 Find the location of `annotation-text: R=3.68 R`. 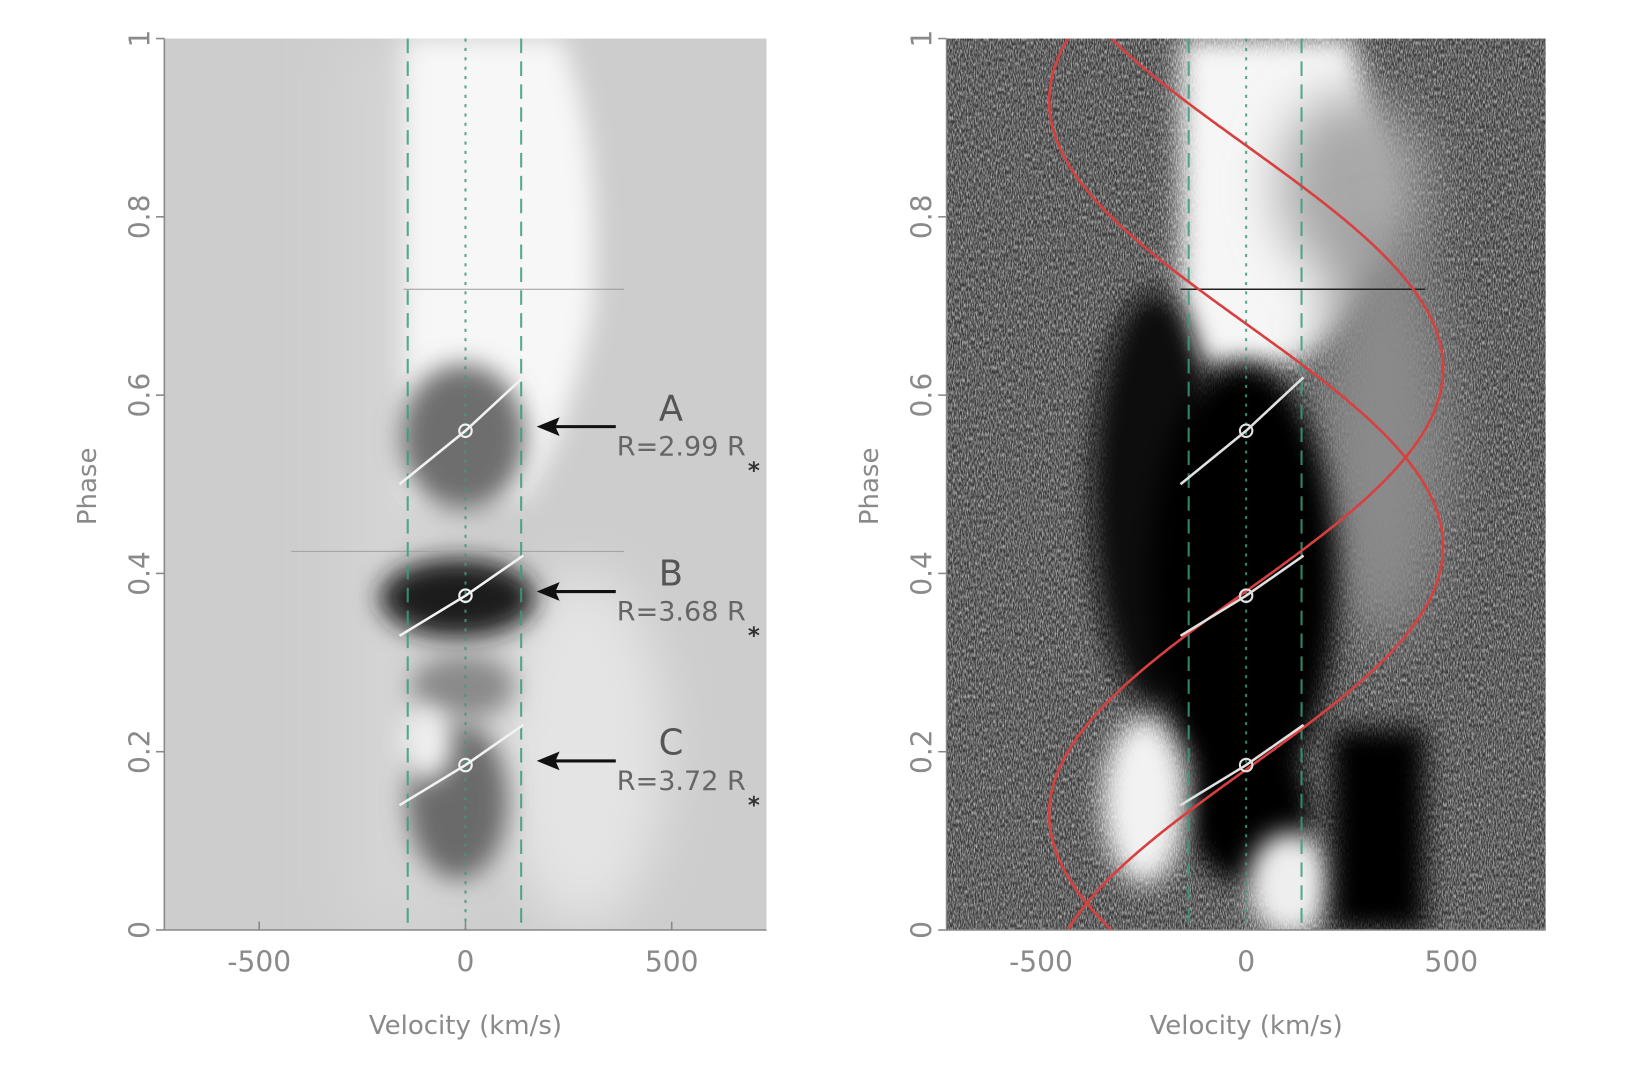

annotation-text: R=3.68 R is located at coordinates (681, 612).